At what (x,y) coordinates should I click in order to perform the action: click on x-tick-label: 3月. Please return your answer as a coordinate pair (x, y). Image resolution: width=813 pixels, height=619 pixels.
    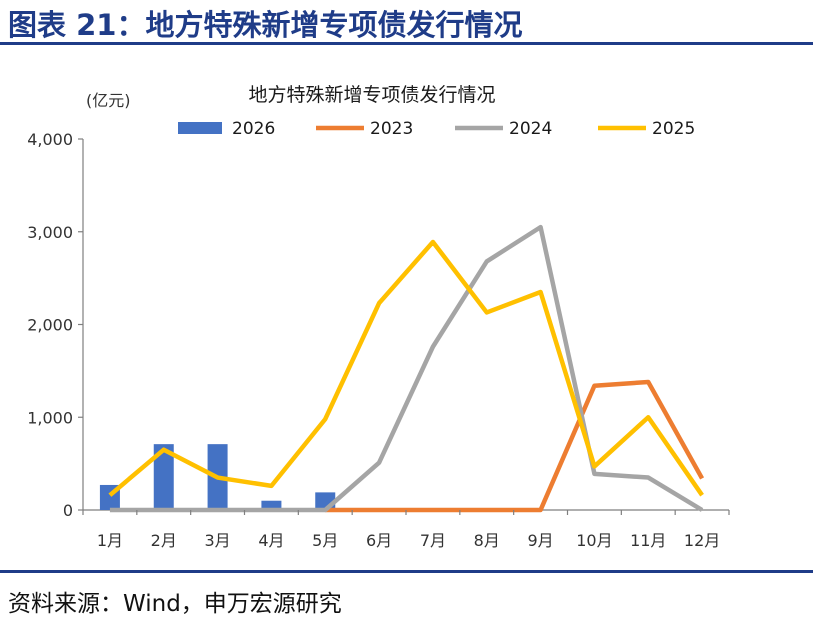
    Looking at the image, I should click on (217, 540).